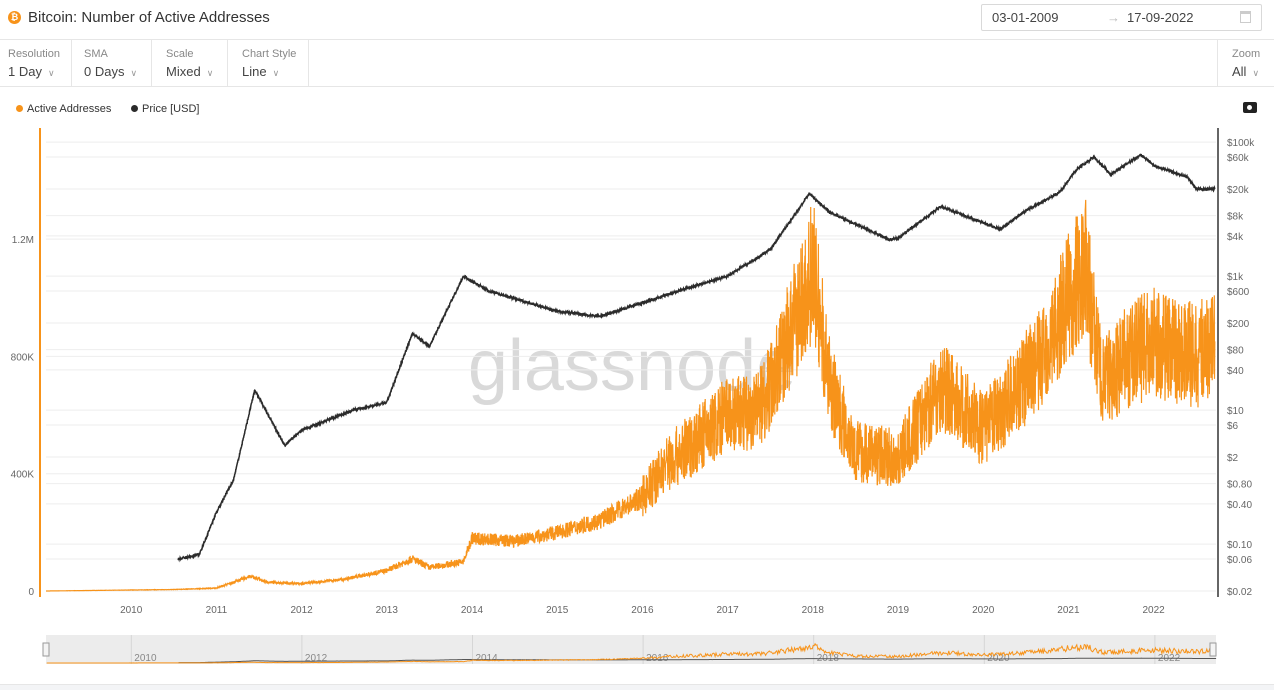 This screenshot has width=1274, height=690. What do you see at coordinates (34, 54) in the screenshot?
I see `resolution-label: Resolution` at bounding box center [34, 54].